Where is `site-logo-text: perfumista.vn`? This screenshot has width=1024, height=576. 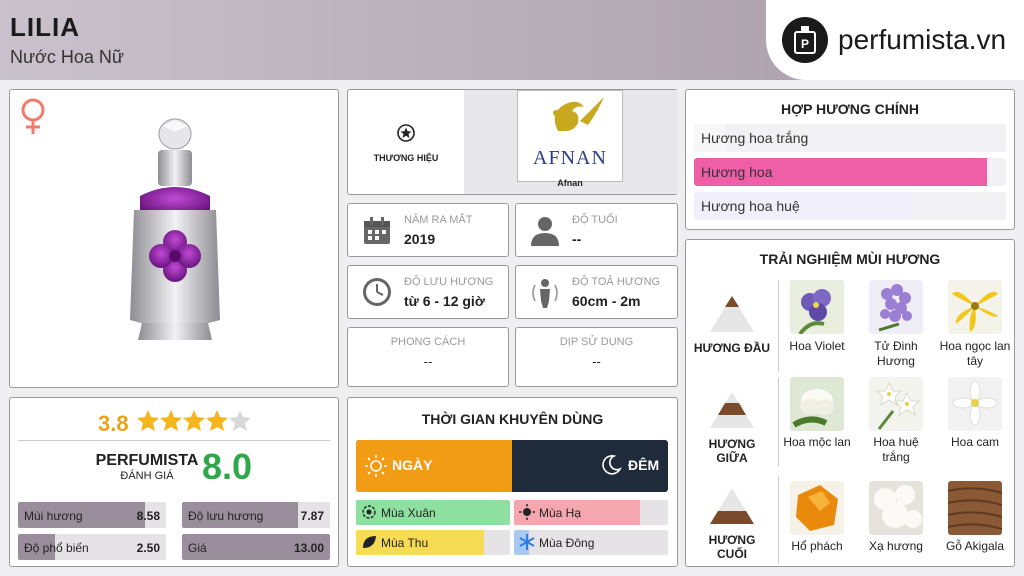
site-logo-text: perfumista.vn is located at coordinates (922, 39).